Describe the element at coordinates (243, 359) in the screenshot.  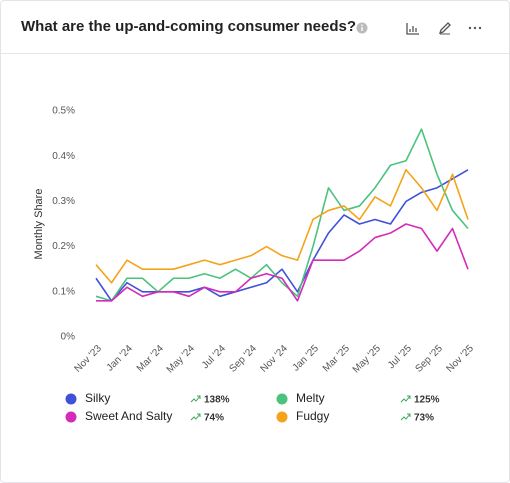
I see `x-tick-label: Sep '24` at that location.